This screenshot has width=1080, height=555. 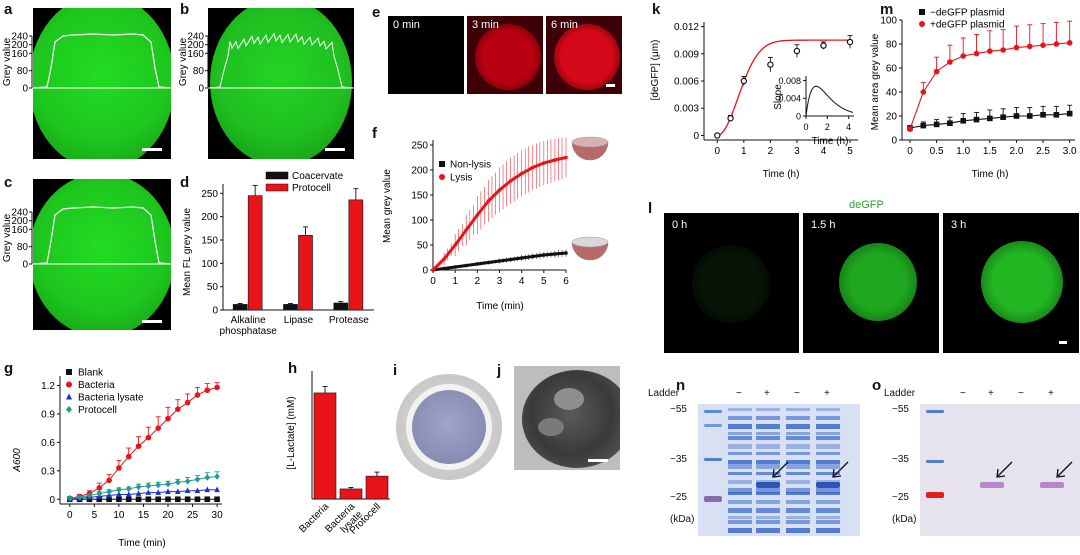 What do you see at coordinates (717, 151) in the screenshot?
I see `k-x-tick-label: 0` at bounding box center [717, 151].